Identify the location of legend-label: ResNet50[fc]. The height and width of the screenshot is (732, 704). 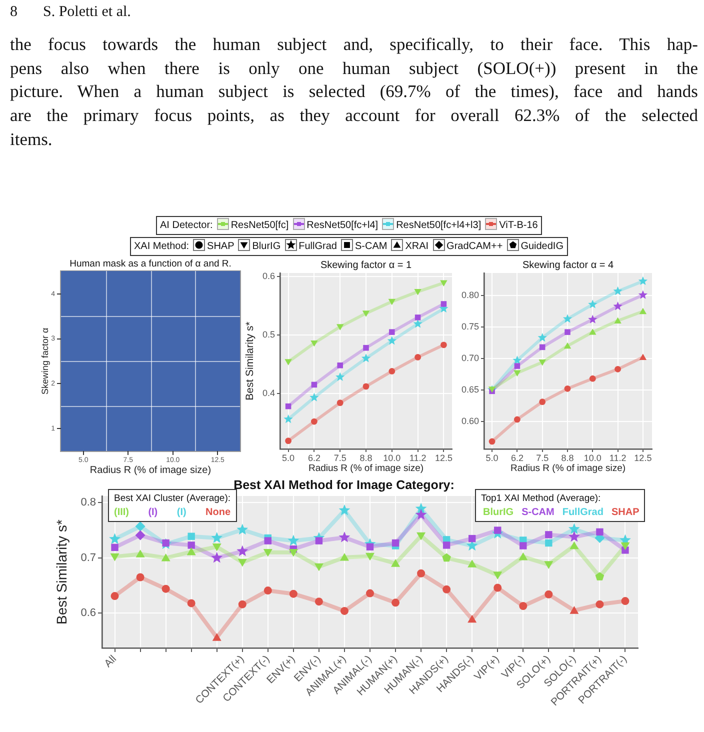
(259, 225).